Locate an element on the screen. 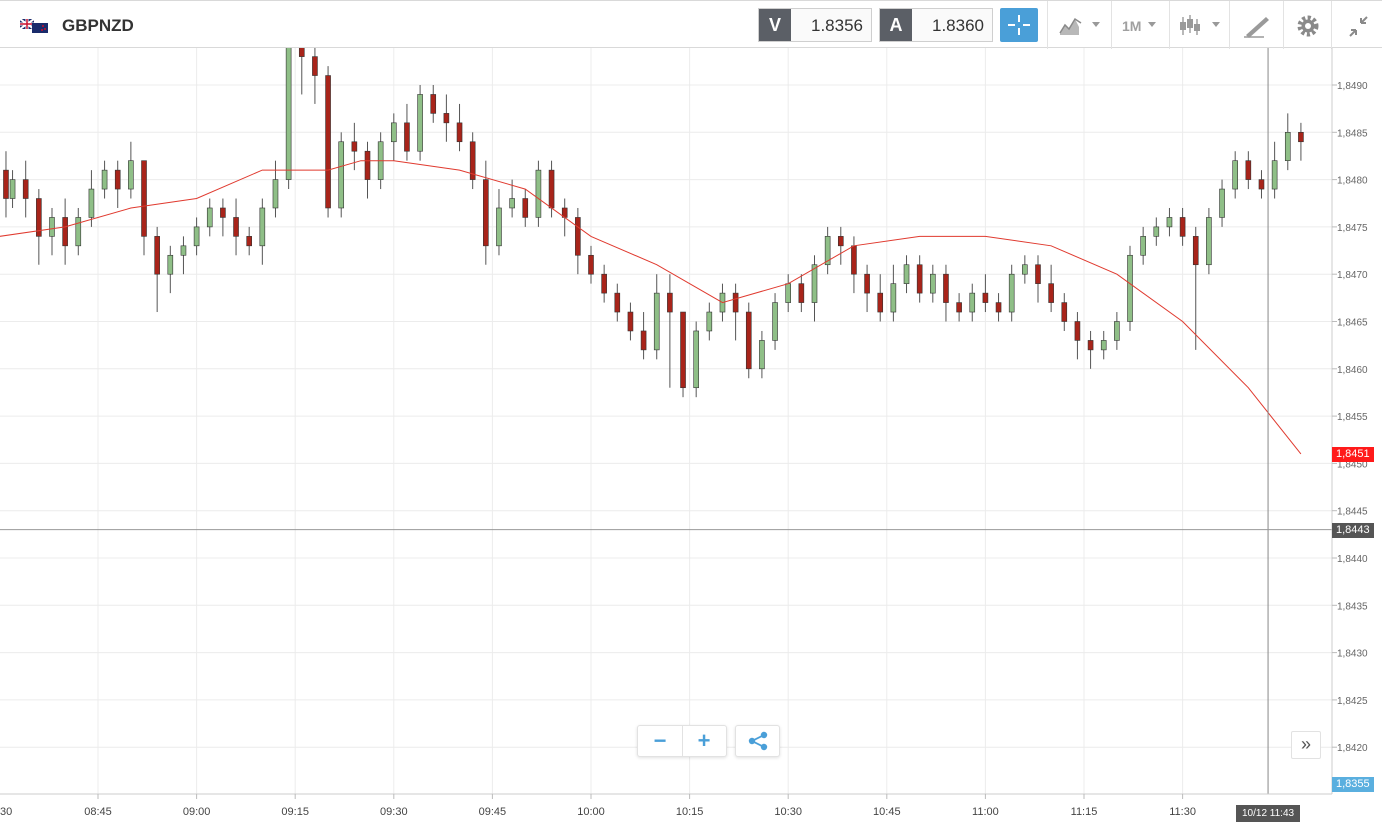 This screenshot has height=822, width=1382. time-tick-label: 09:45 is located at coordinates (493, 812).